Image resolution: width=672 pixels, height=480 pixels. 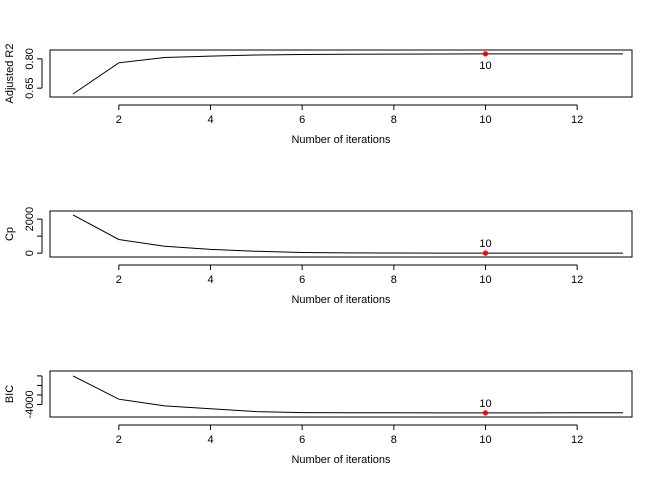 What do you see at coordinates (10, 234) in the screenshot?
I see `y-axis-title: Cp` at bounding box center [10, 234].